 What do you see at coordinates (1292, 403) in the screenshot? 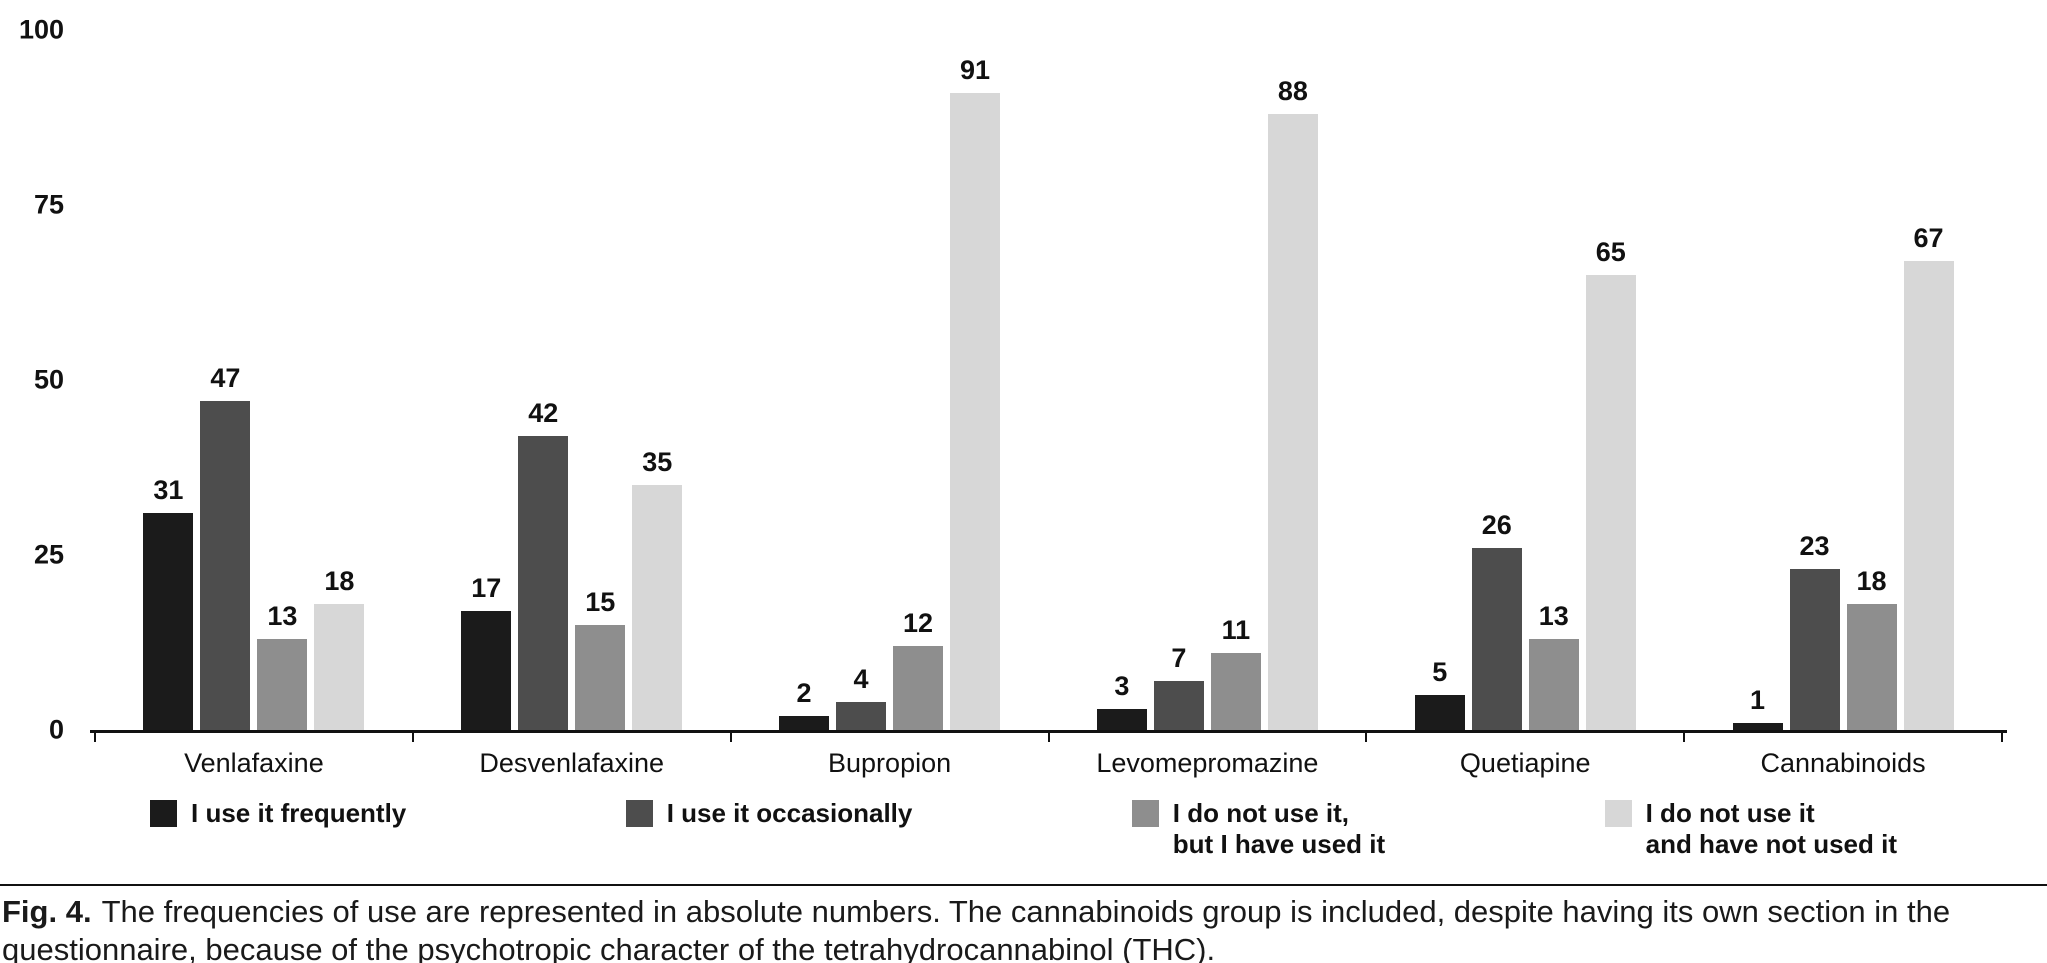
I see `bar: 88` at bounding box center [1292, 403].